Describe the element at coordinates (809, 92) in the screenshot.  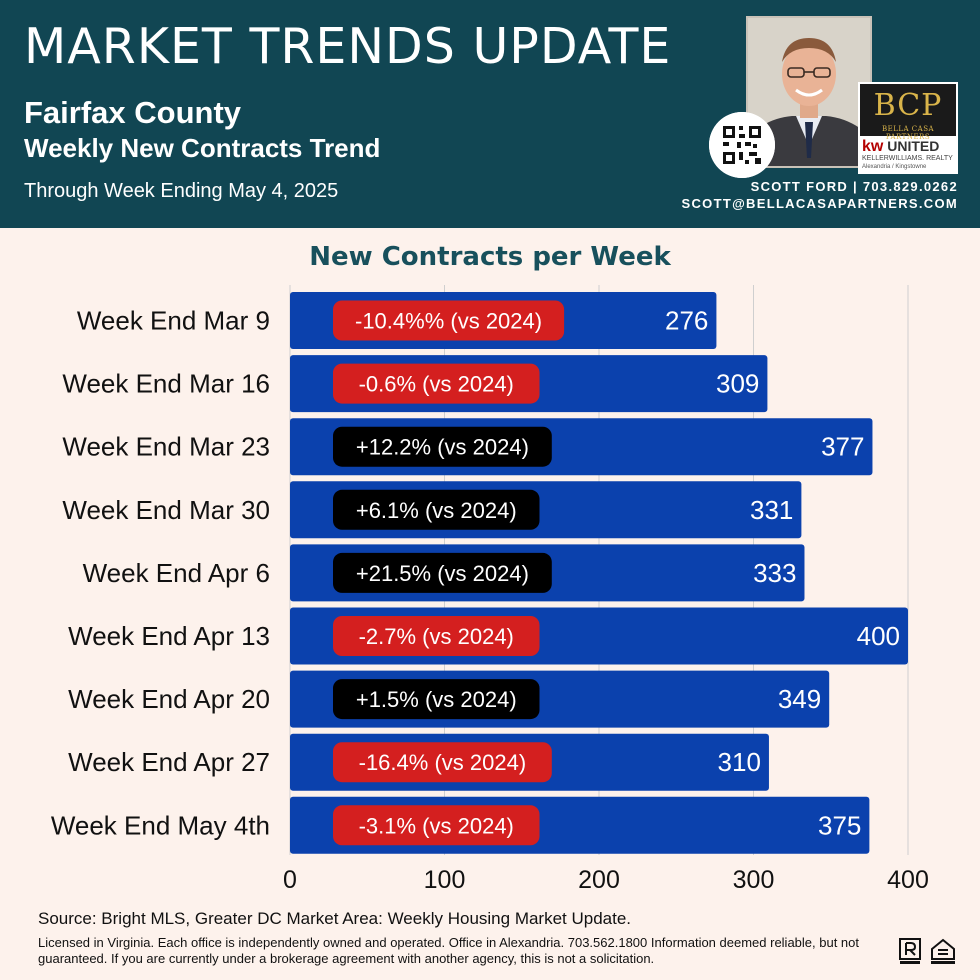
I see `agent-photo` at that location.